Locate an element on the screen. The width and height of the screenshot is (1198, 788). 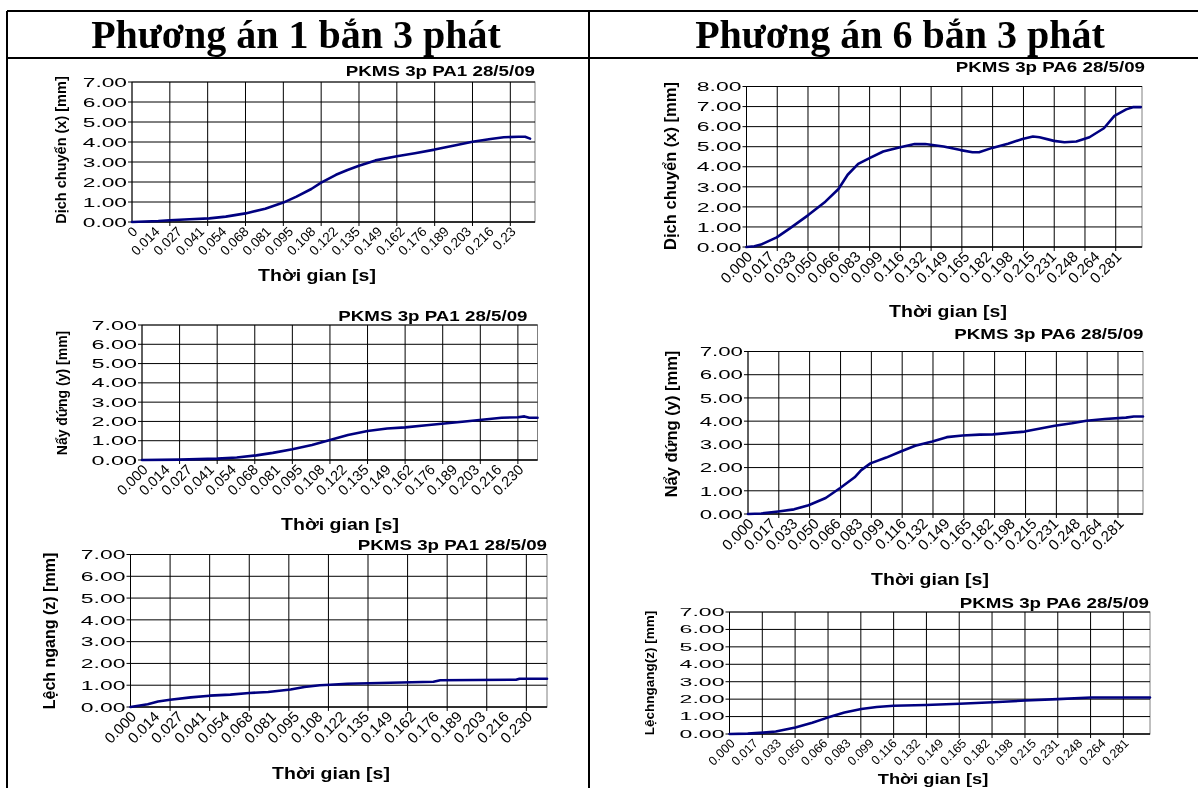
chart-subtitle: PKMS 3p PA1 28/5/09 is located at coordinates (440, 71).